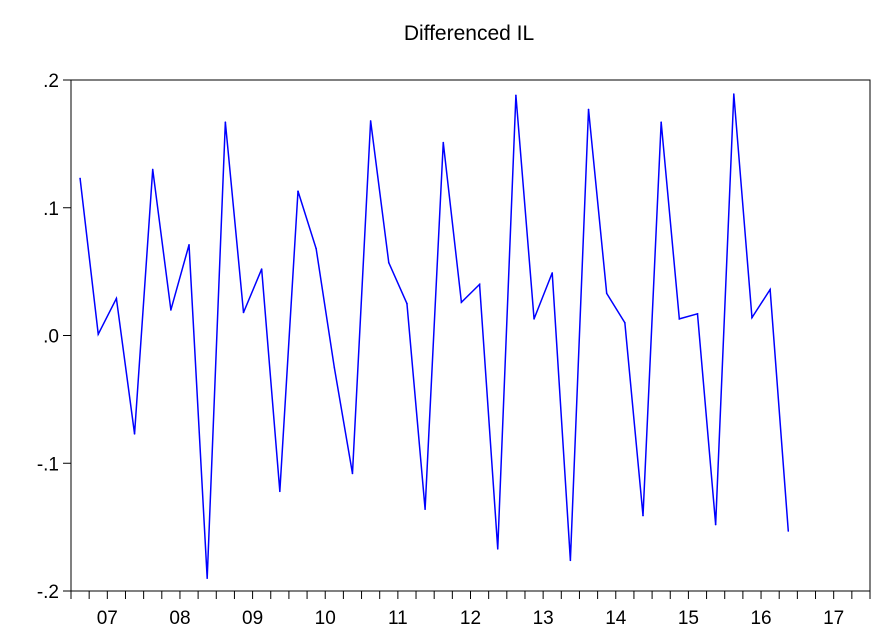  What do you see at coordinates (543, 618) in the screenshot?
I see `x-tick-label: 13` at bounding box center [543, 618].